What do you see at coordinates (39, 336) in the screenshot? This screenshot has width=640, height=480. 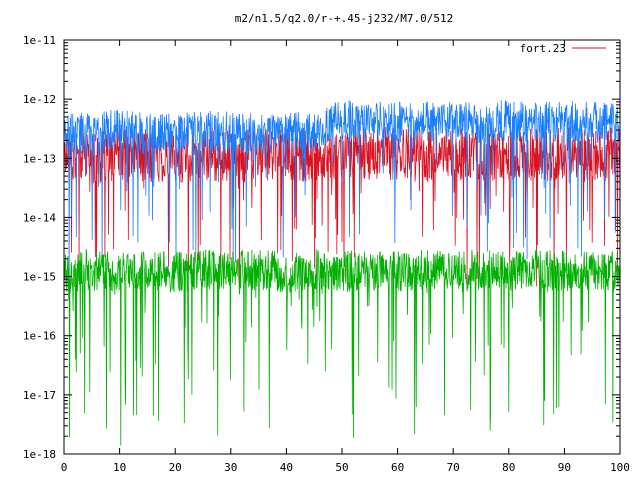 I see `y-tick-label: 1e-16` at bounding box center [39, 336].